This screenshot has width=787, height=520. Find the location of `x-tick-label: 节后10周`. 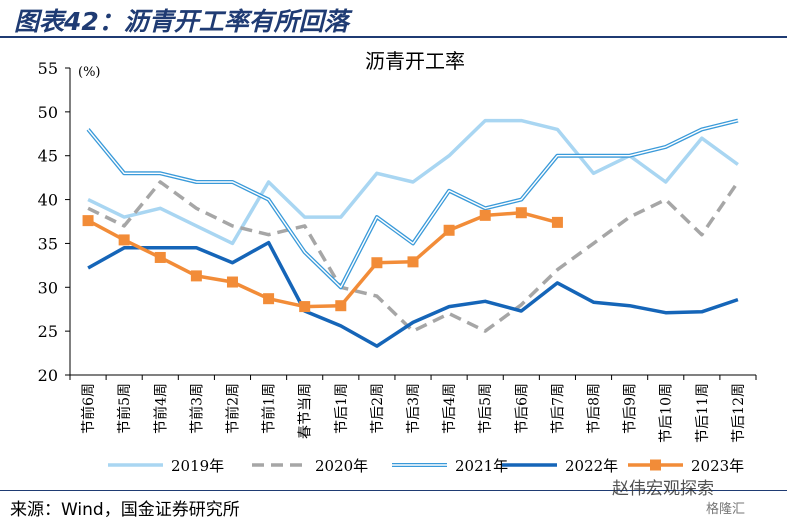

x-tick-label: 节后10周 is located at coordinates (667, 413).